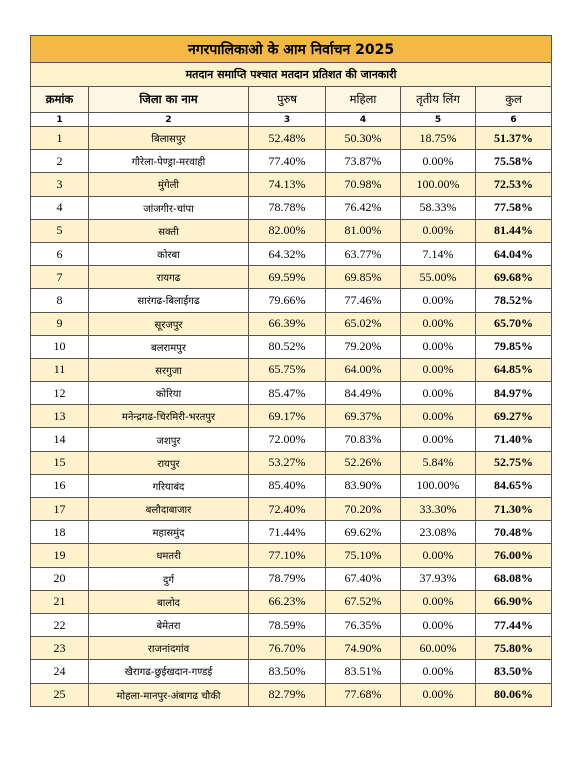 The image size is (575, 765). I want to click on serial: 14, so click(59, 439).